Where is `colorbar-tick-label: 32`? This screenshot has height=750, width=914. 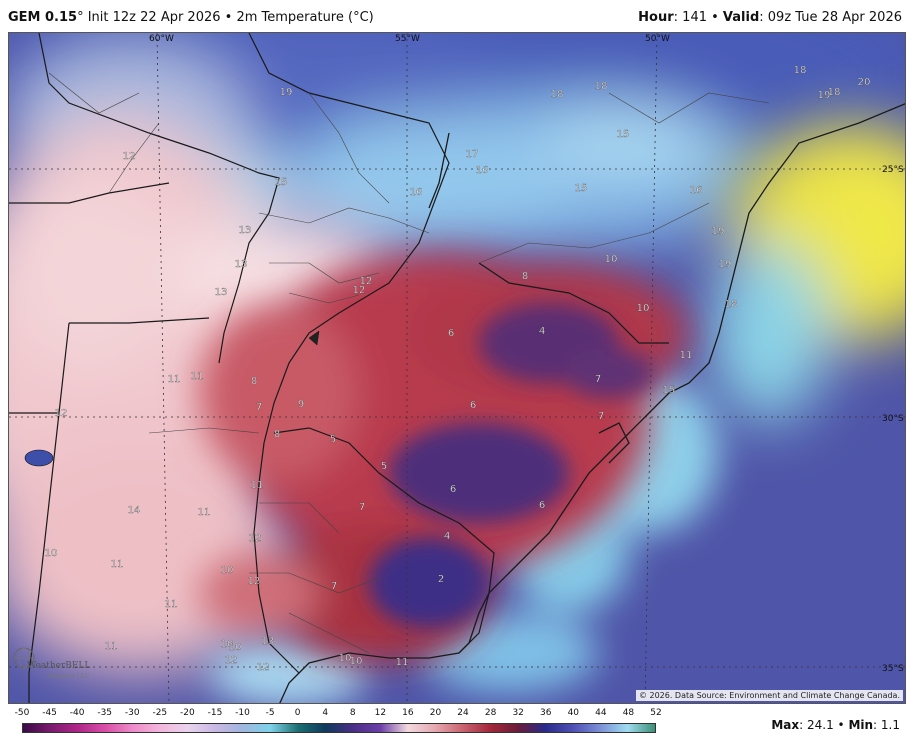
colorbar-tick-label: 32 is located at coordinates (518, 713).